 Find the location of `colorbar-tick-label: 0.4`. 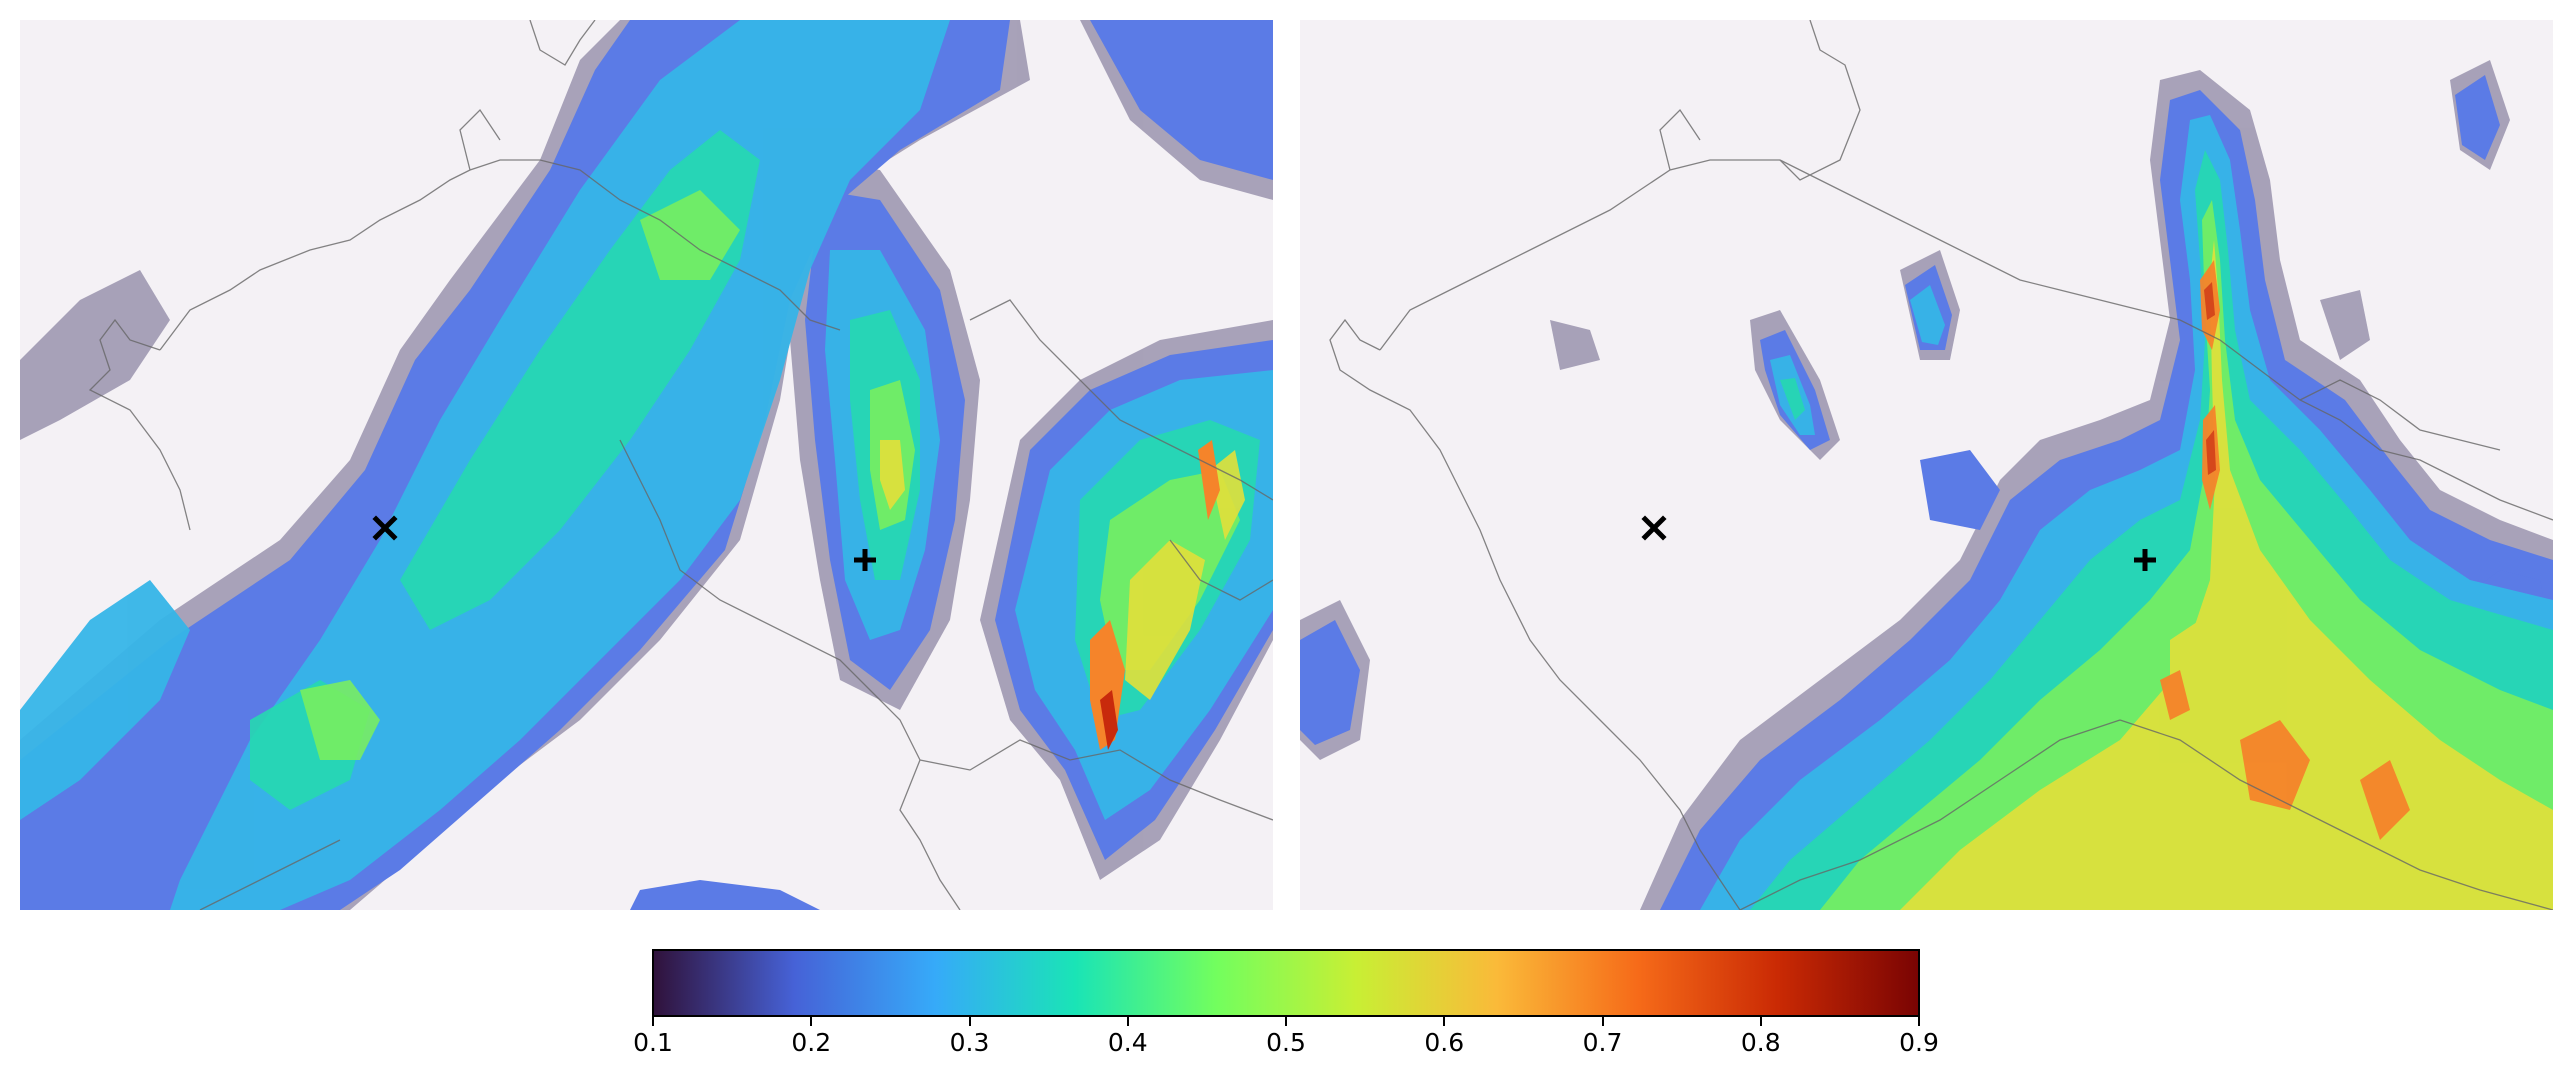

colorbar-tick-label: 0.4 is located at coordinates (1127, 1042).